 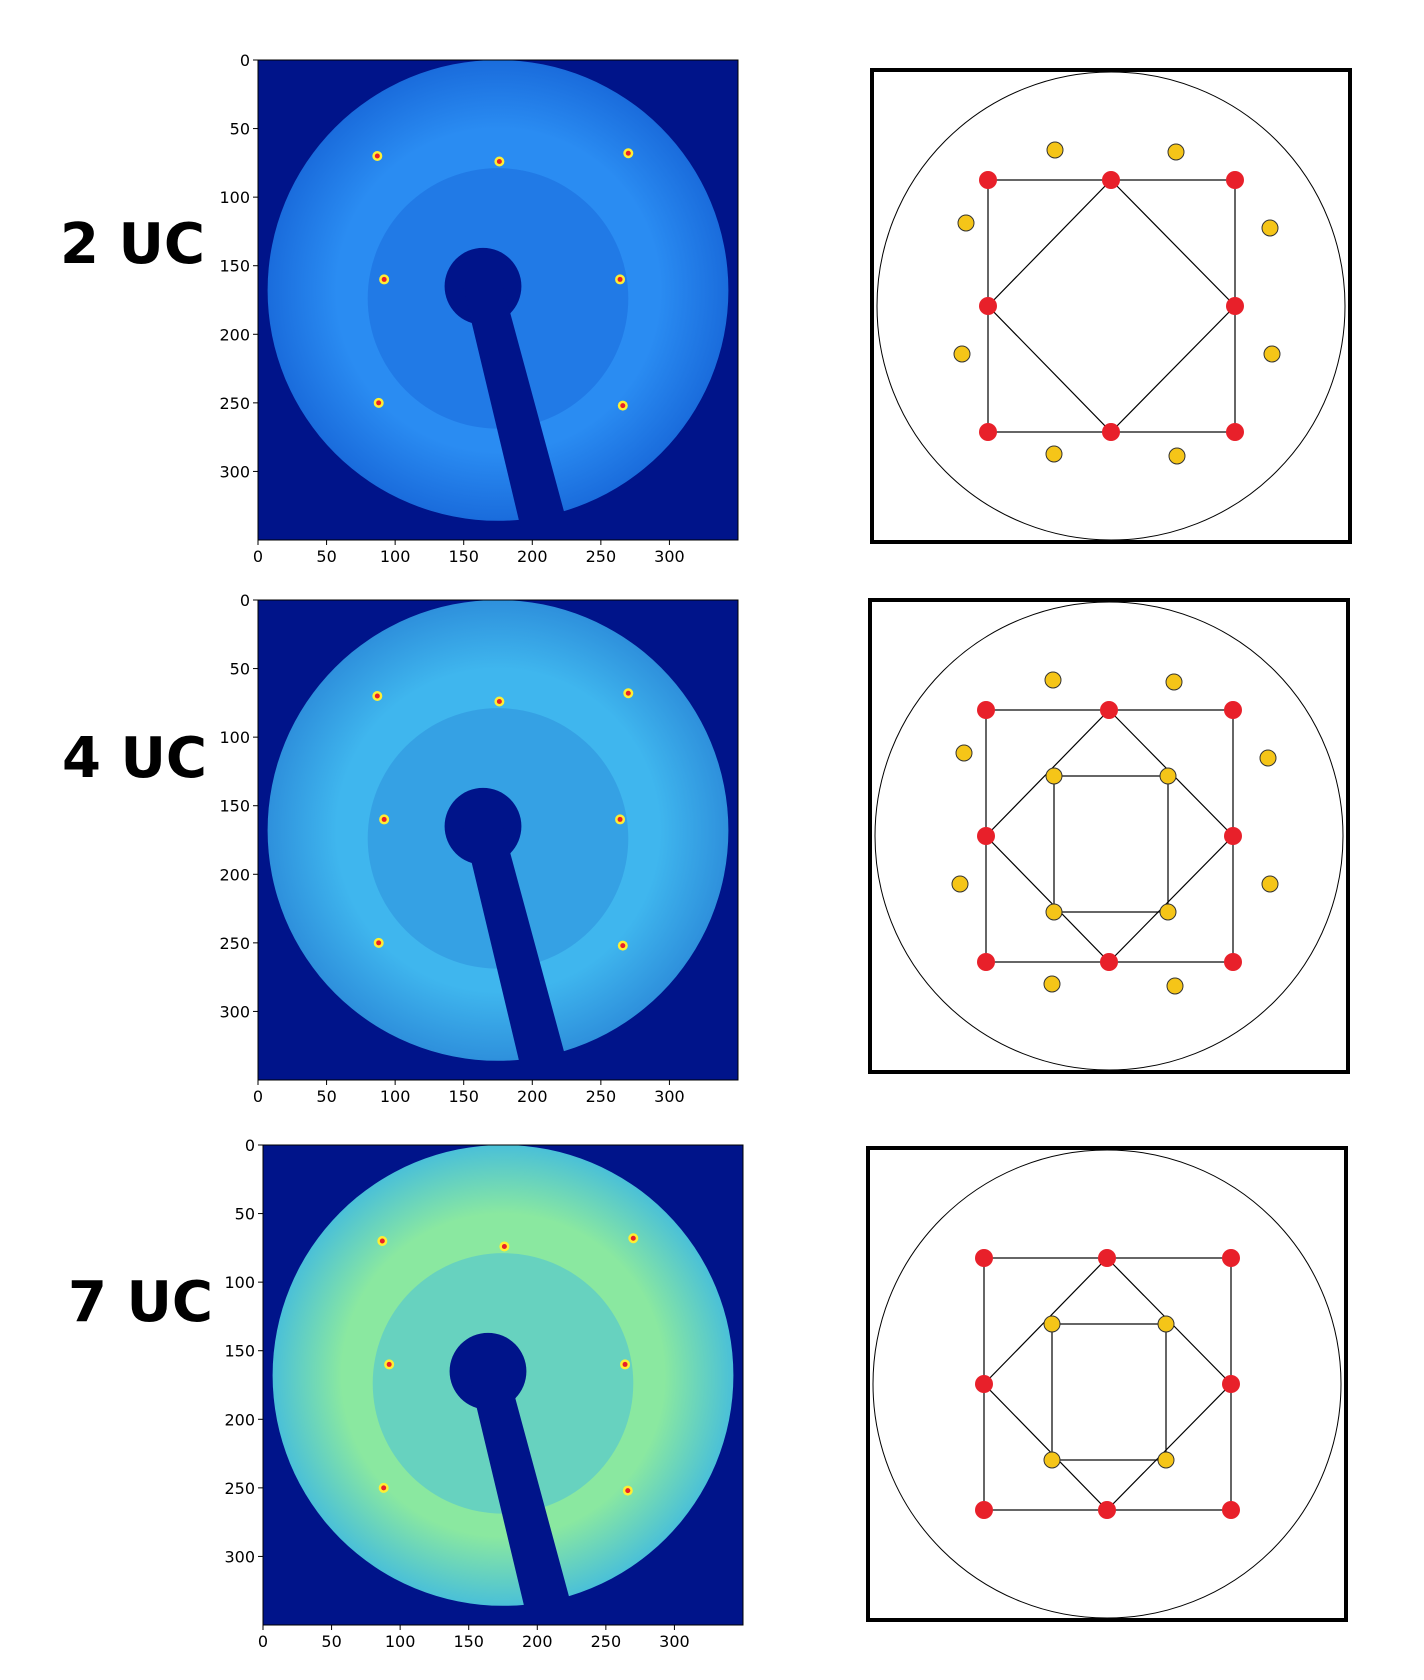 I want to click on leed-image-7uc: 0 50 100 150 200 250 300 0 50 100 150 200 250 300, so click(x=484, y=1393).